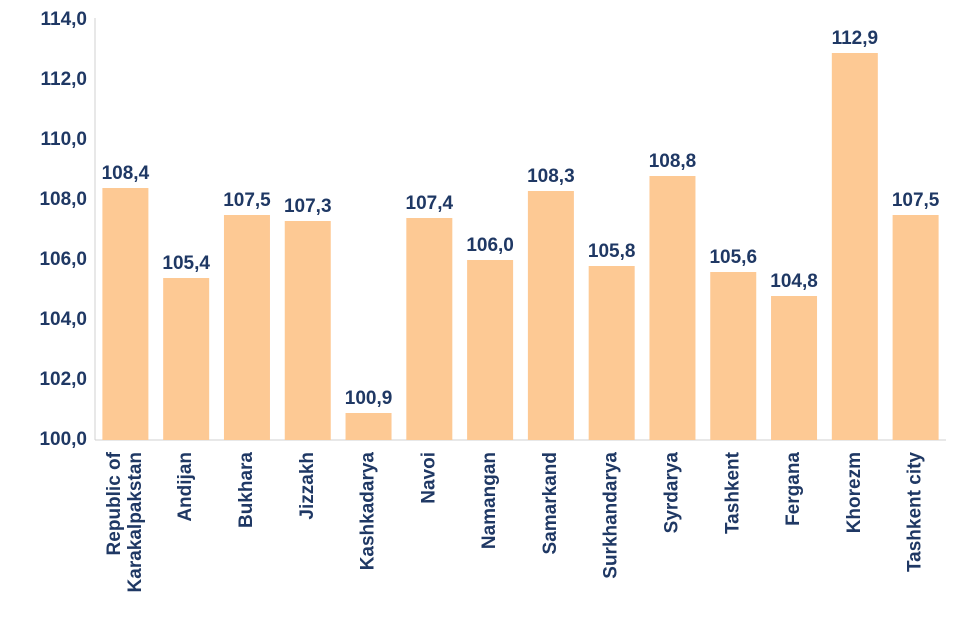  What do you see at coordinates (855, 38) in the screenshot?
I see `data-label: 112,9` at bounding box center [855, 38].